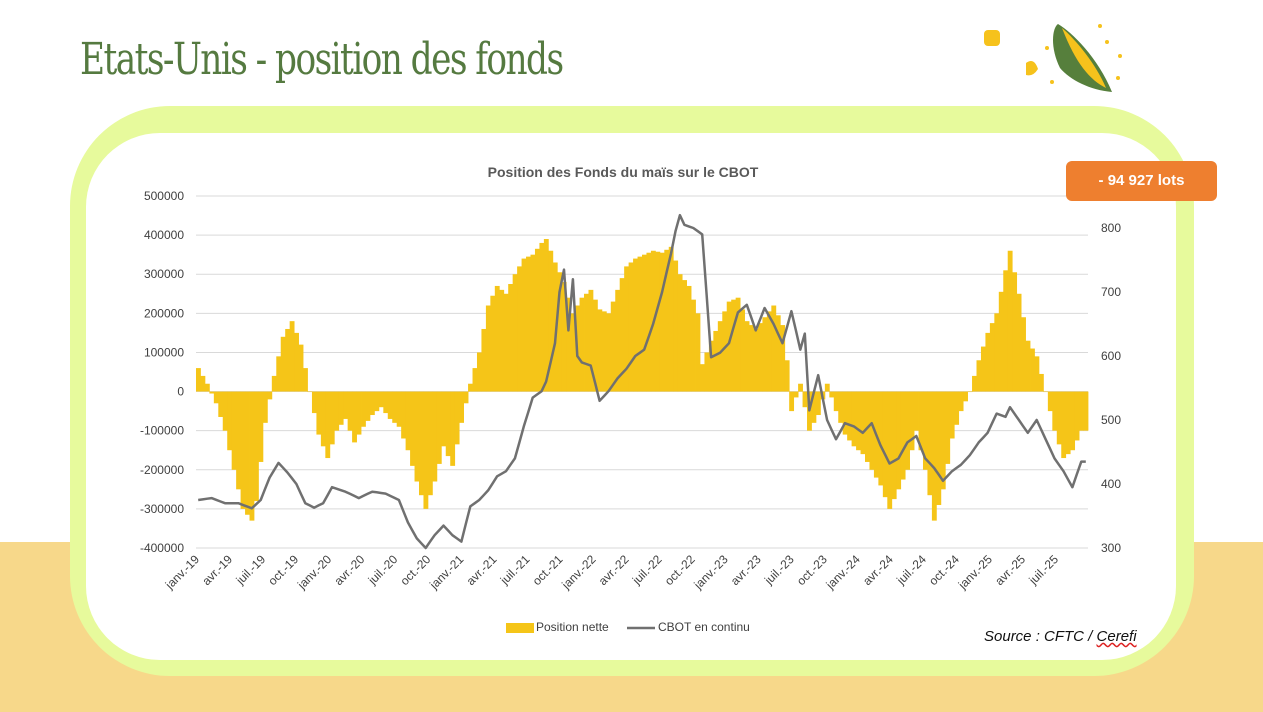 The height and width of the screenshot is (712, 1263). What do you see at coordinates (383, 570) in the screenshot?
I see `x-tick-label: juil.-20` at bounding box center [383, 570].